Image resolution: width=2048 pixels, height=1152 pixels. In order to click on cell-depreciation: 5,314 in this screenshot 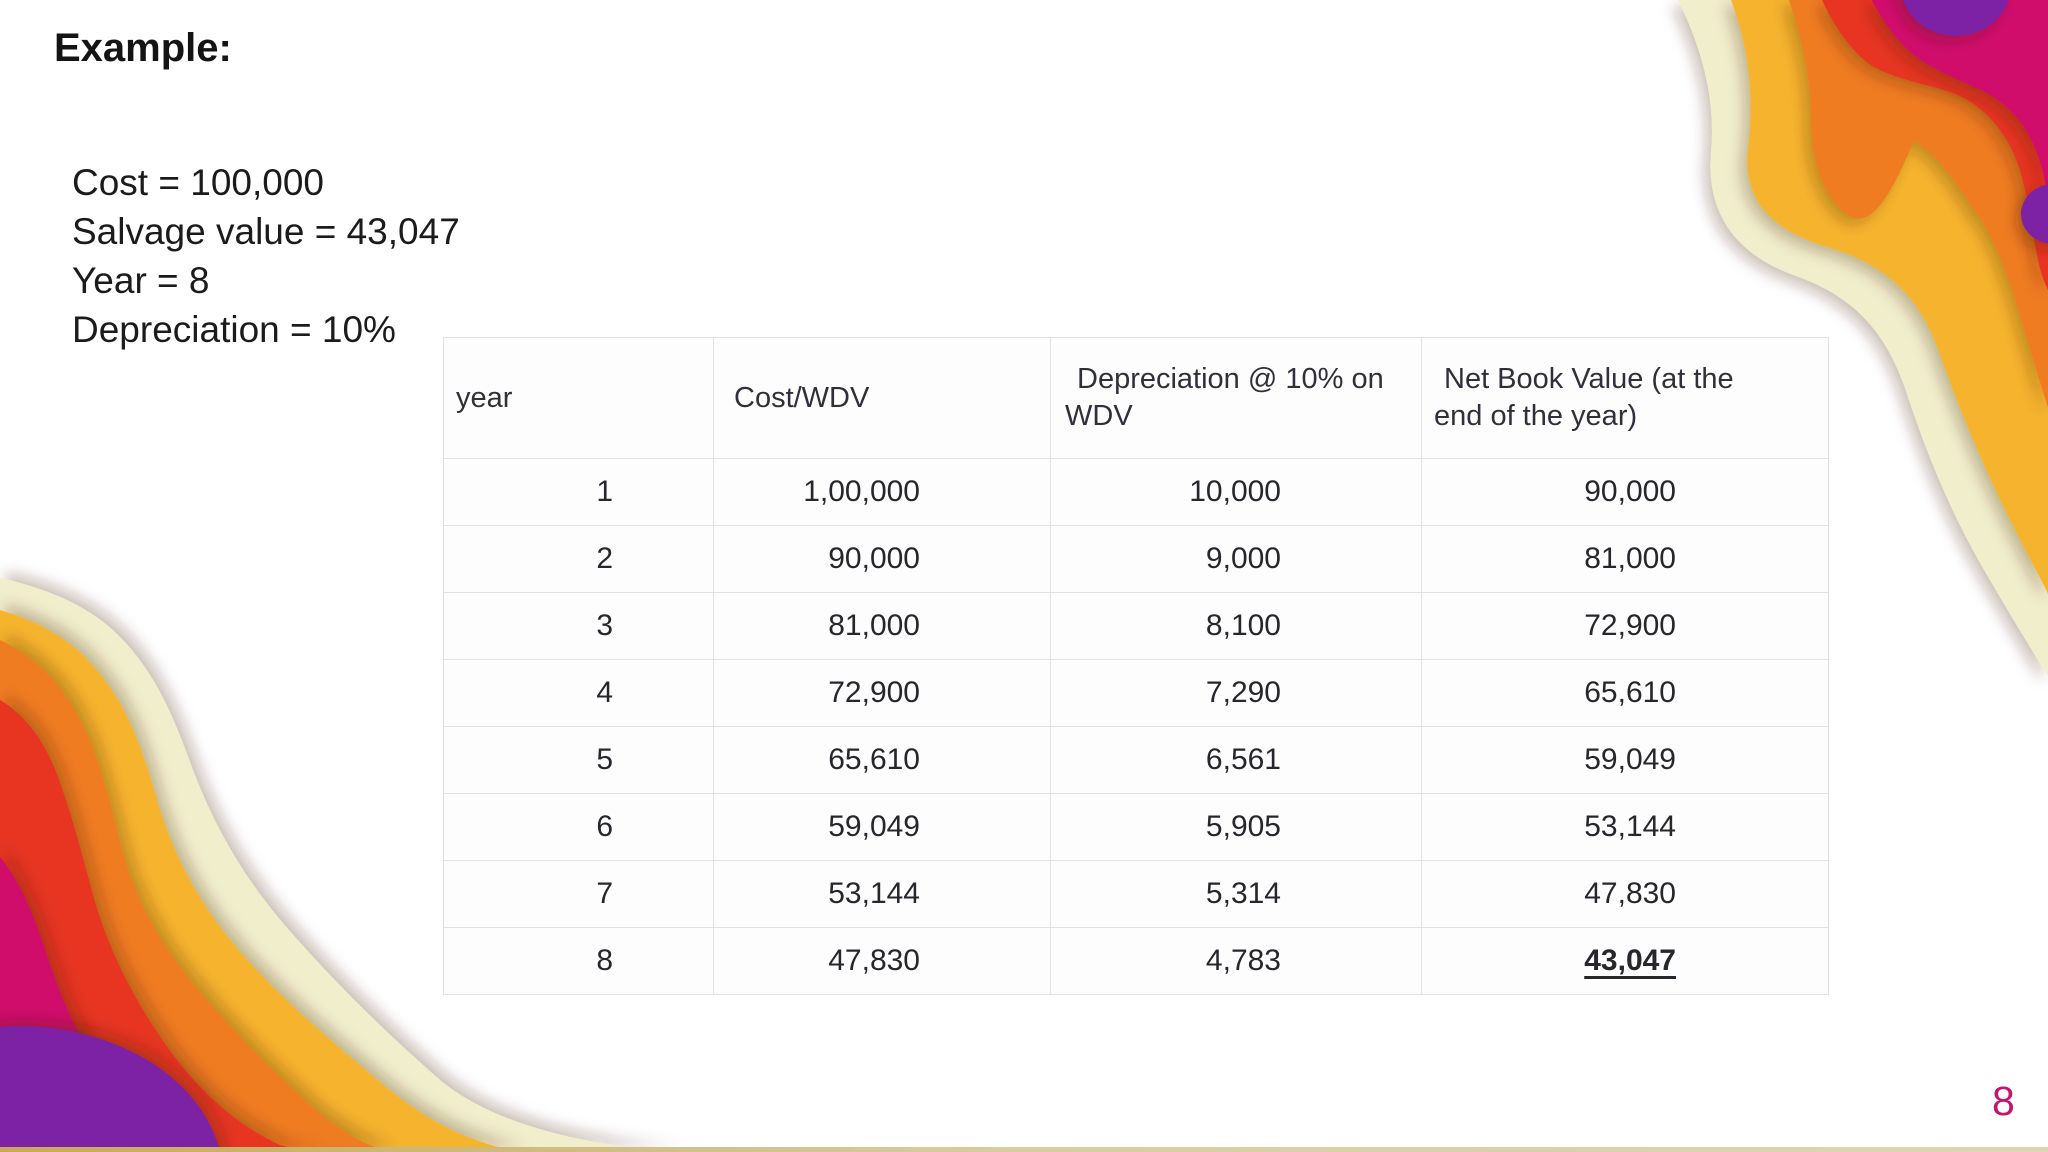, I will do `click(1236, 894)`.